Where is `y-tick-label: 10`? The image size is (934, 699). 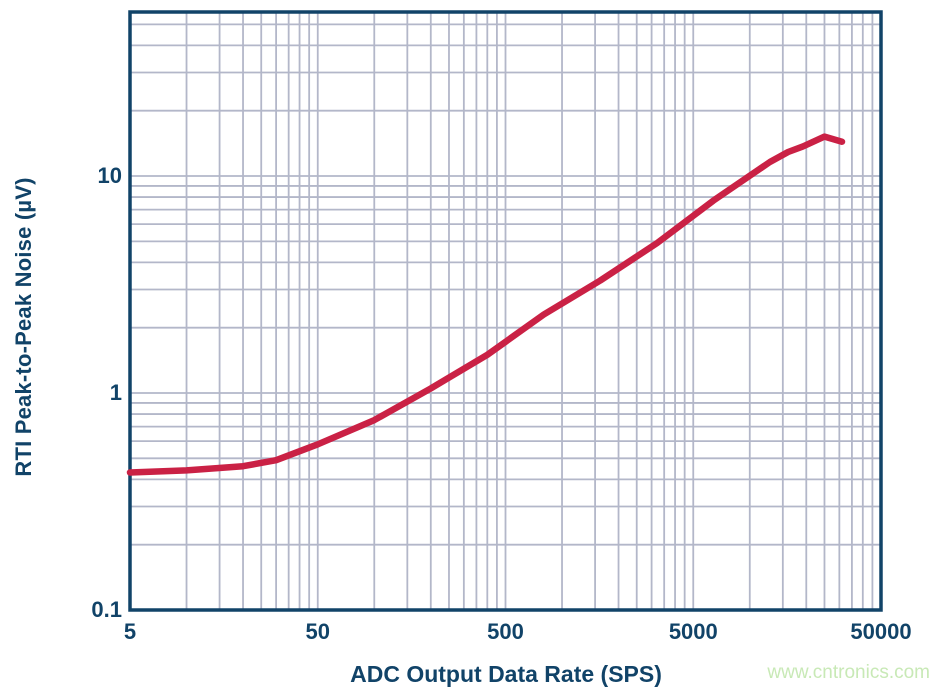 y-tick-label: 10 is located at coordinates (109, 175).